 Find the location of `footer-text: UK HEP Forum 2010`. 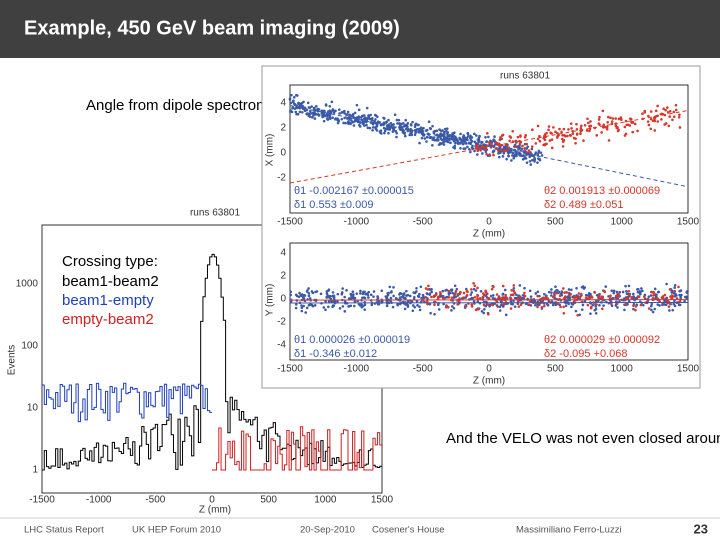

footer-text: UK HEP Forum 2010 is located at coordinates (176, 530).